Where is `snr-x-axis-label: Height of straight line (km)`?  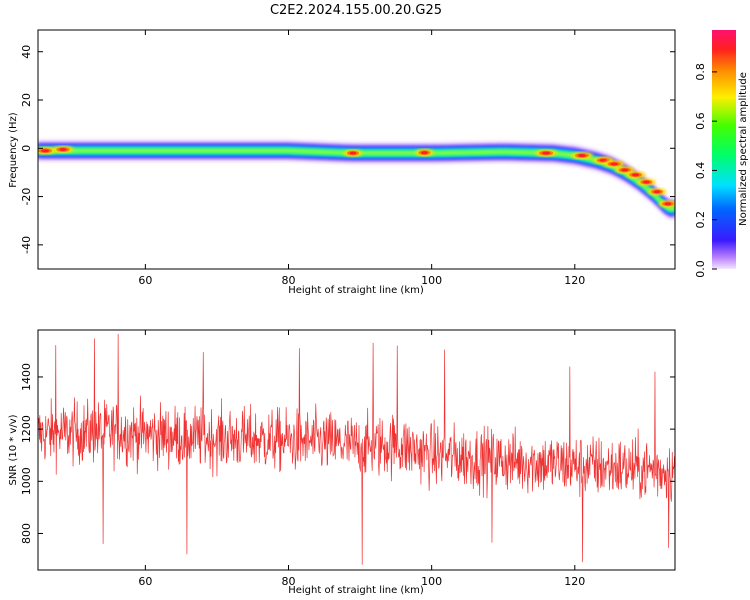
snr-x-axis-label: Height of straight line (km) is located at coordinates (356, 590).